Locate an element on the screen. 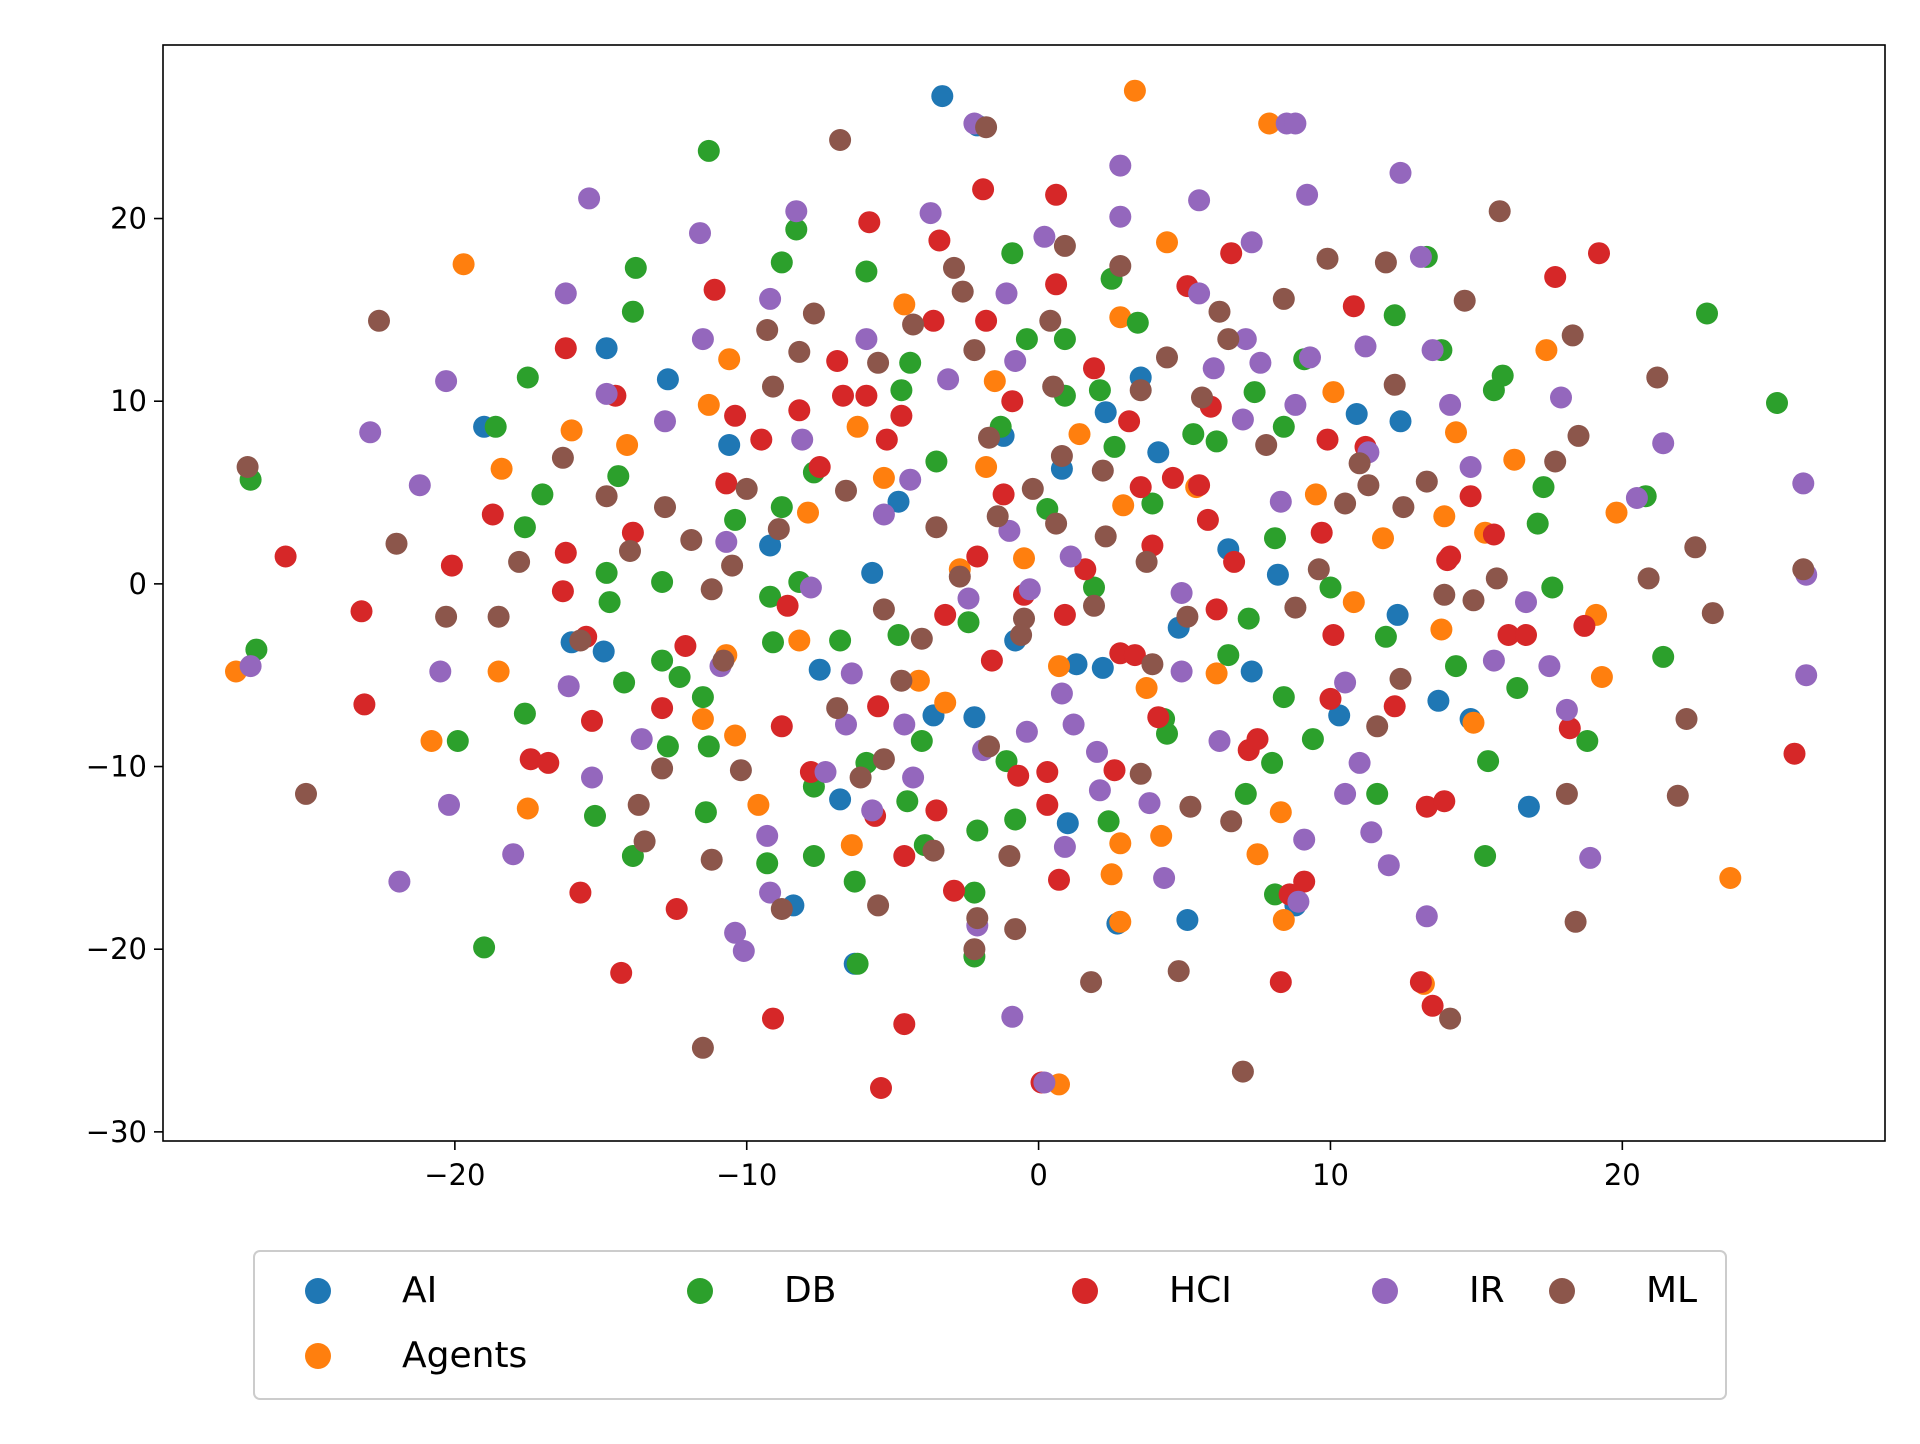  legend-item-ml: ML is located at coordinates (1623, 1290).